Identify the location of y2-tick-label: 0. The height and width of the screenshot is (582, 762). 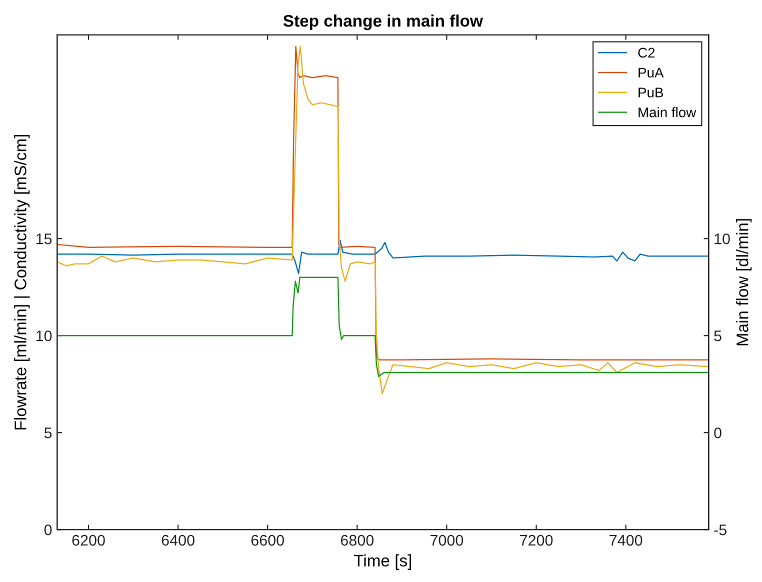
(718, 432).